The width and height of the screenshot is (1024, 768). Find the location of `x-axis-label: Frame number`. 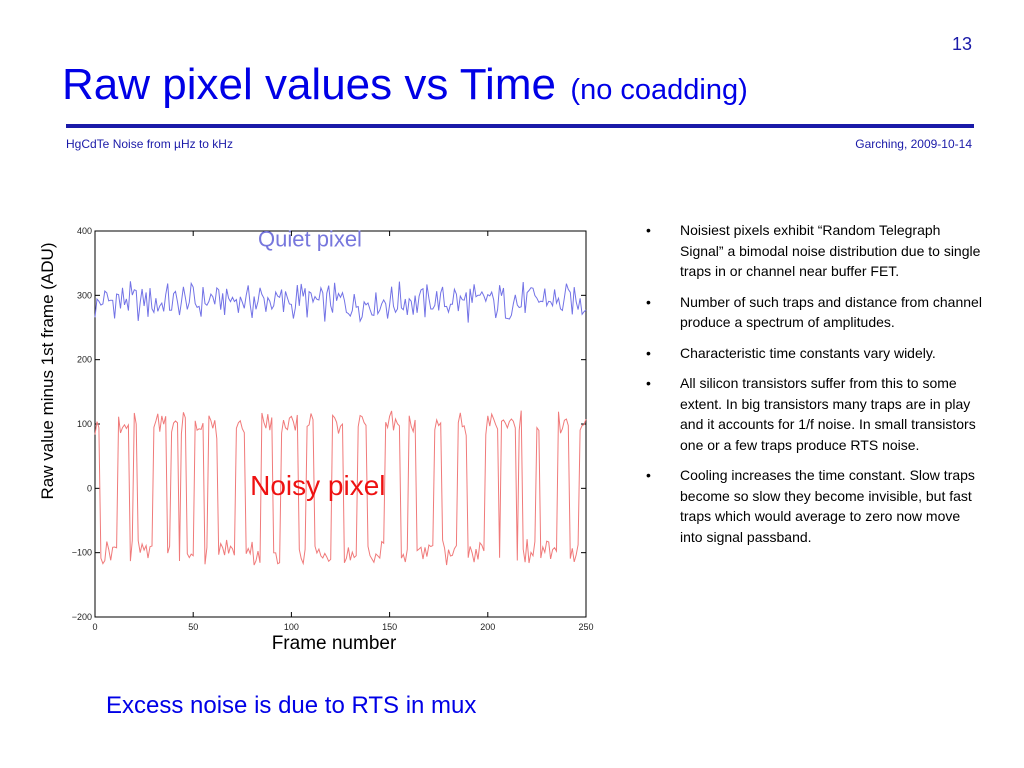

x-axis-label: Frame number is located at coordinates (334, 643).